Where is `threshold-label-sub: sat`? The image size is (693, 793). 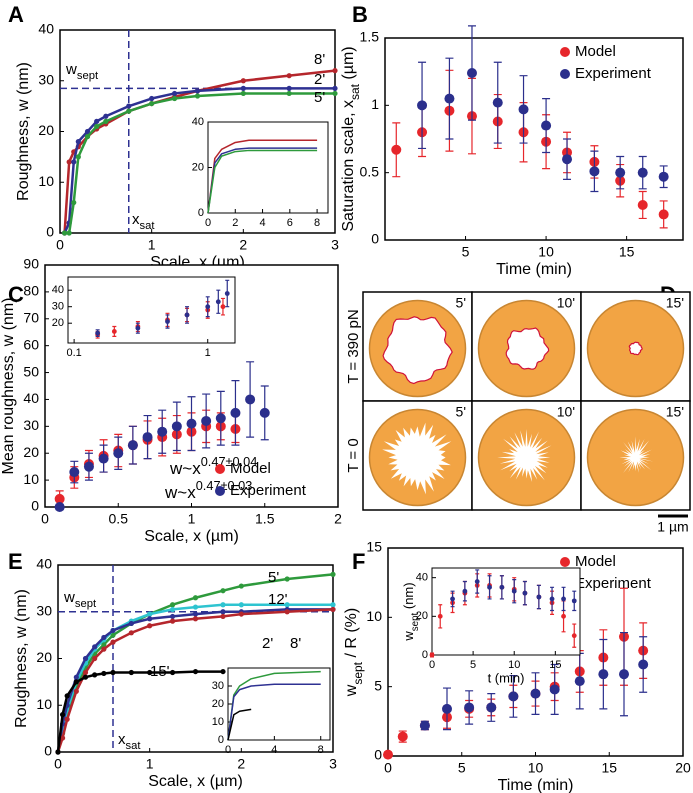 threshold-label-sub: sat is located at coordinates (134, 746).